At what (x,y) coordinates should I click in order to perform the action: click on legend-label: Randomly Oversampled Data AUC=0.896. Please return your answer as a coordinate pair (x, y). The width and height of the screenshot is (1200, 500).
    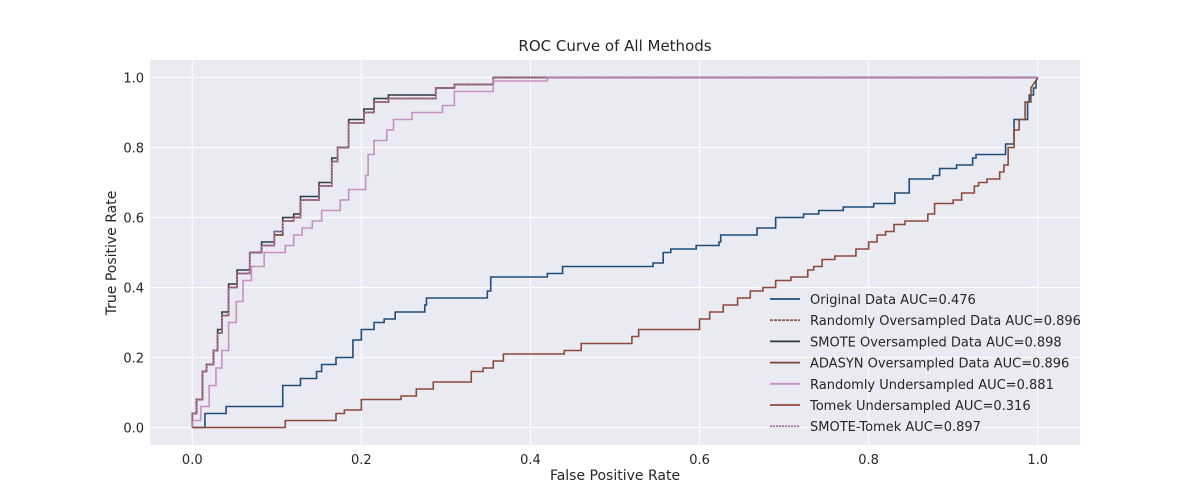
    Looking at the image, I should click on (945, 321).